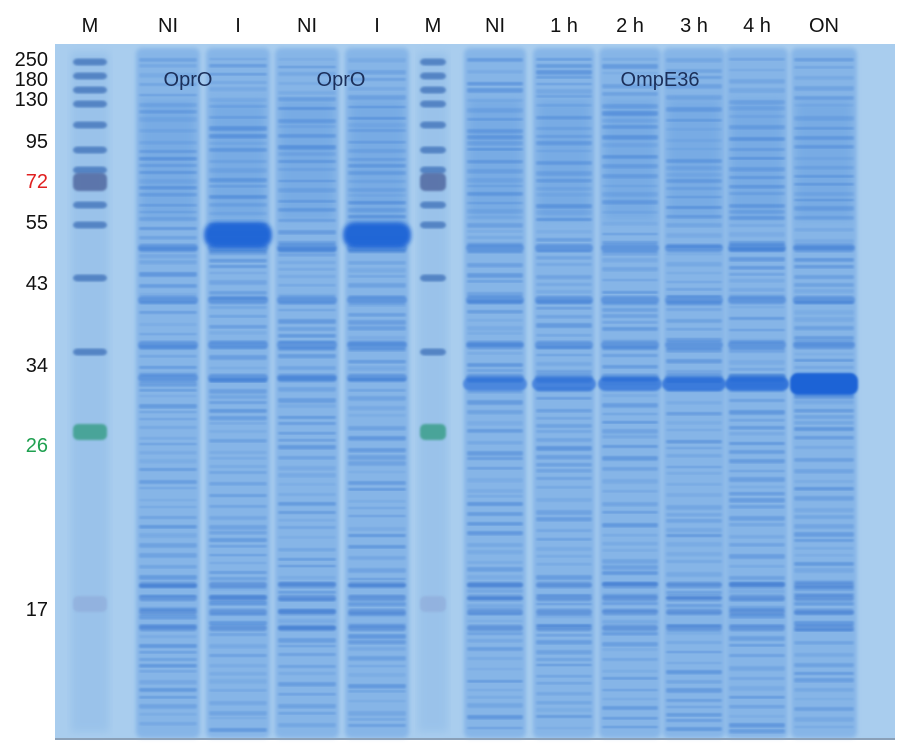  I want to click on lane-label-i-1: I, so click(238, 26).